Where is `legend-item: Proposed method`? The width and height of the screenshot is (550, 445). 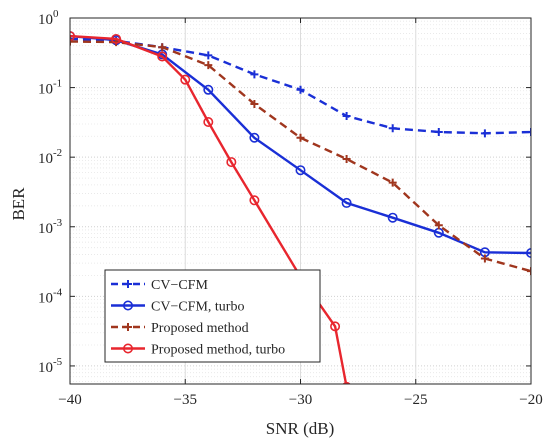
legend-item: Proposed method is located at coordinates (180, 328).